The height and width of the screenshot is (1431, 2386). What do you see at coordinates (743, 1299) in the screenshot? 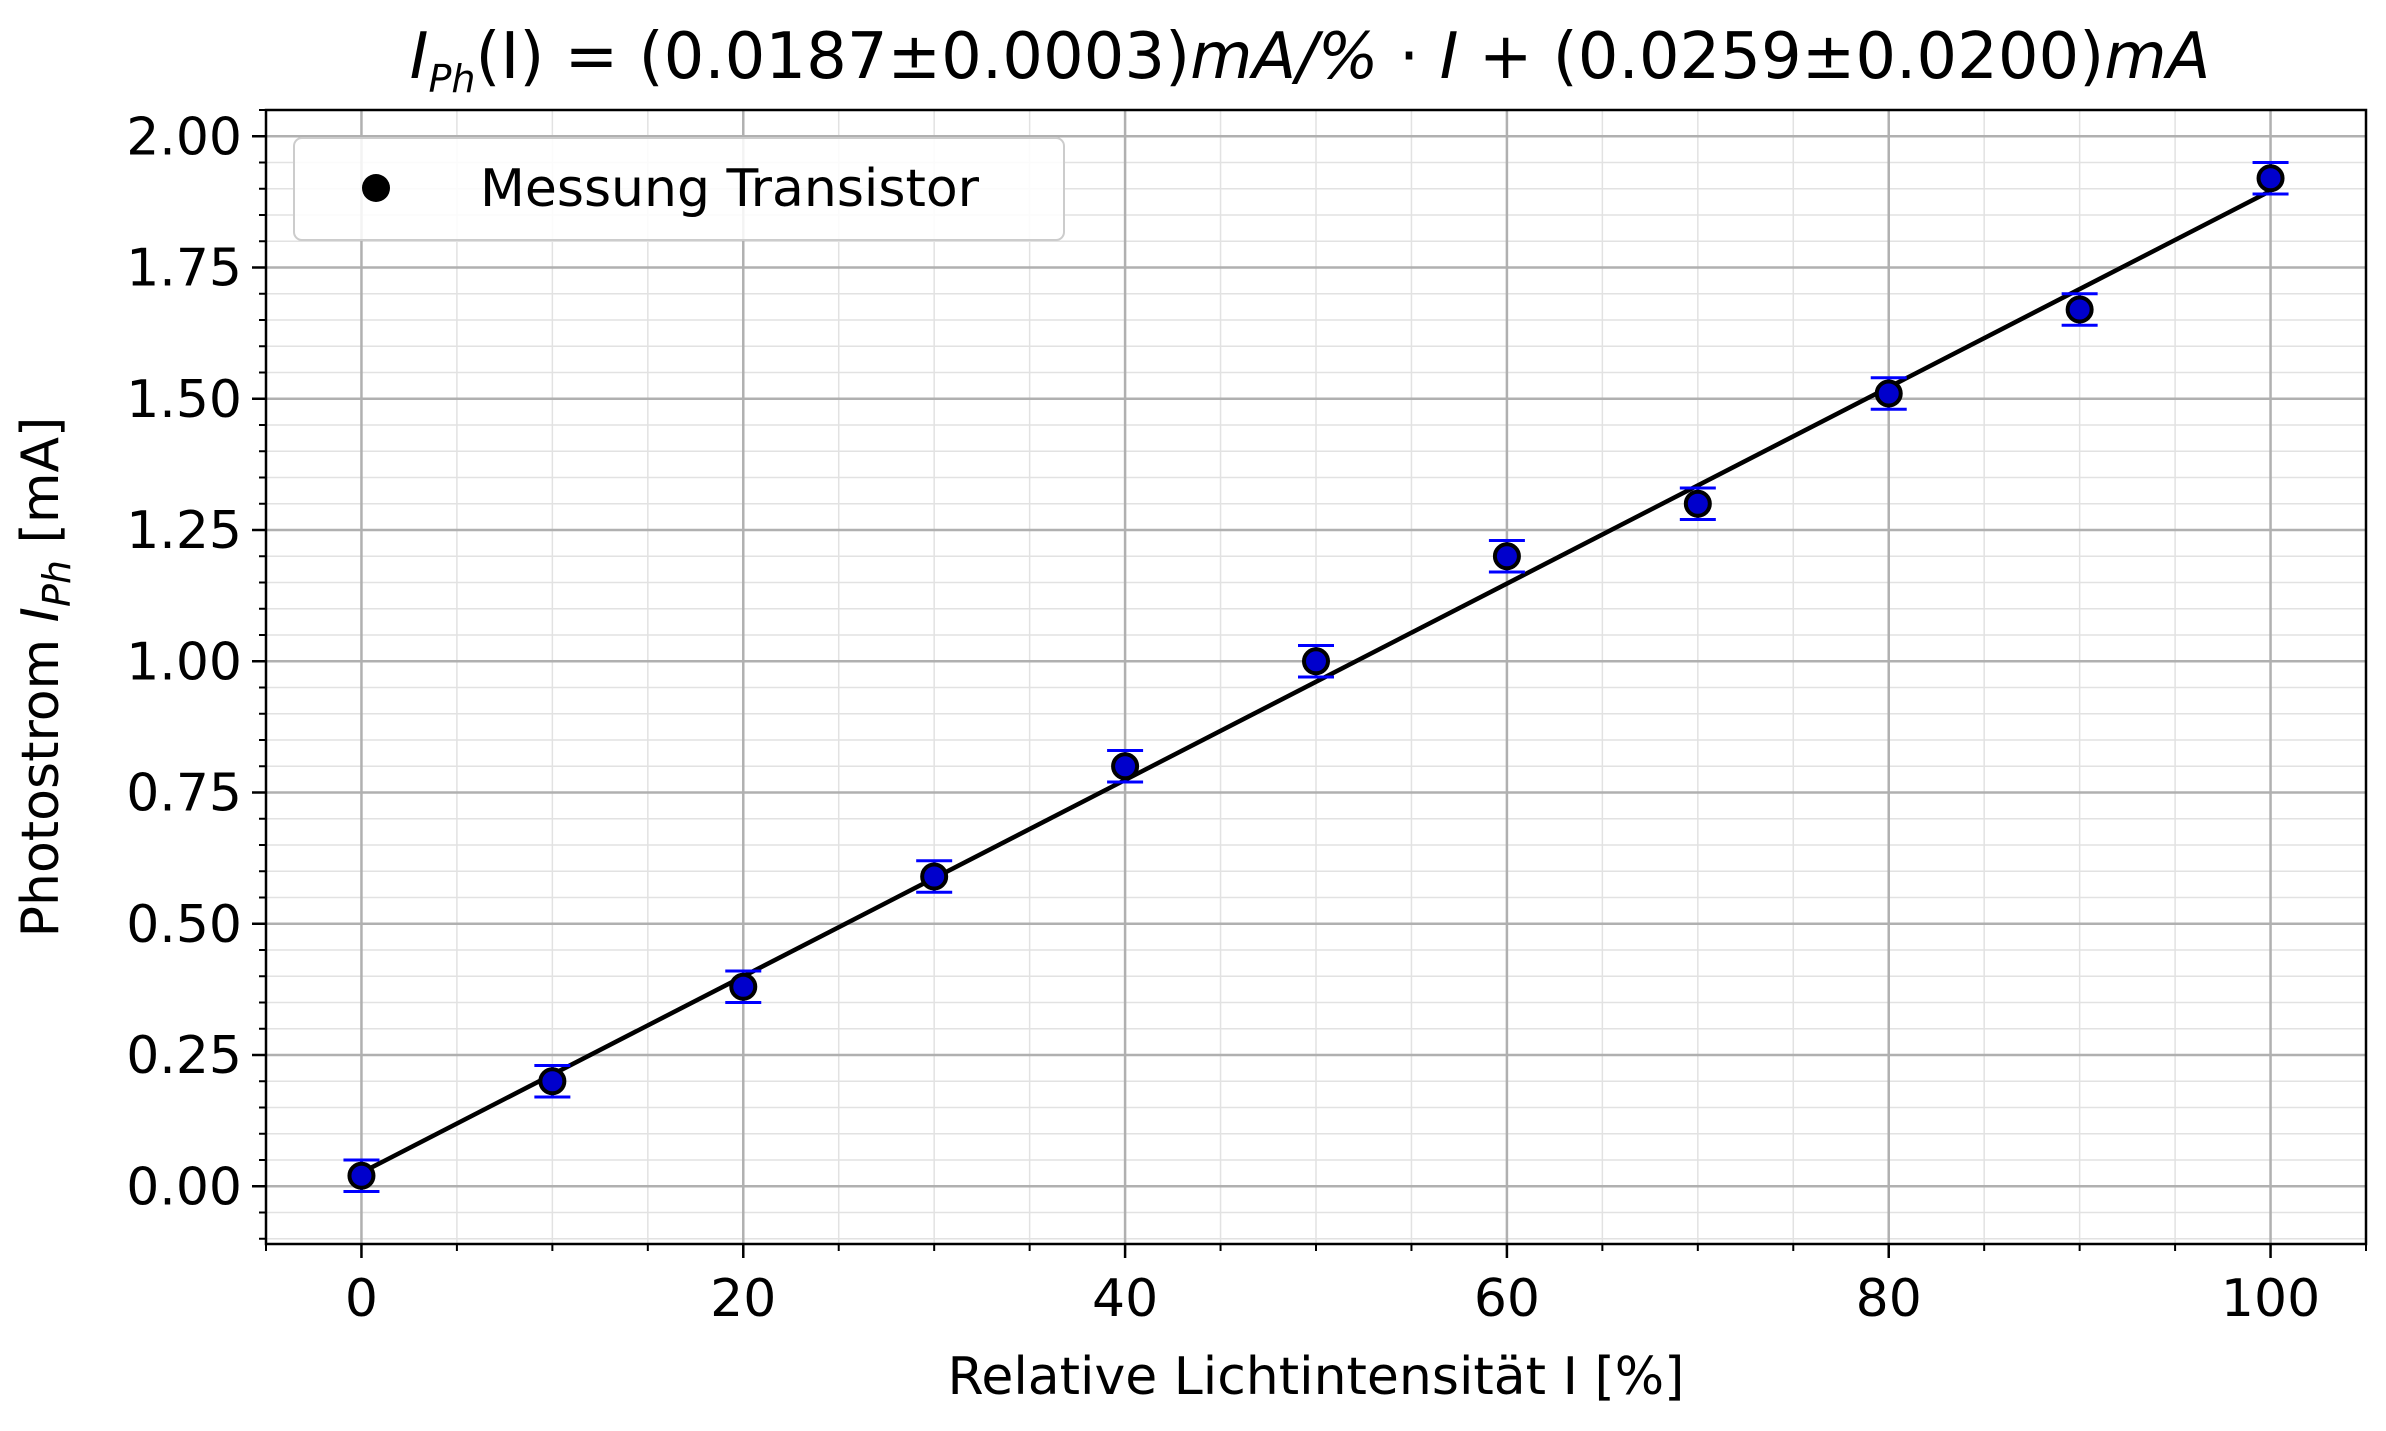
I see `x-tick-label: 20` at bounding box center [743, 1299].